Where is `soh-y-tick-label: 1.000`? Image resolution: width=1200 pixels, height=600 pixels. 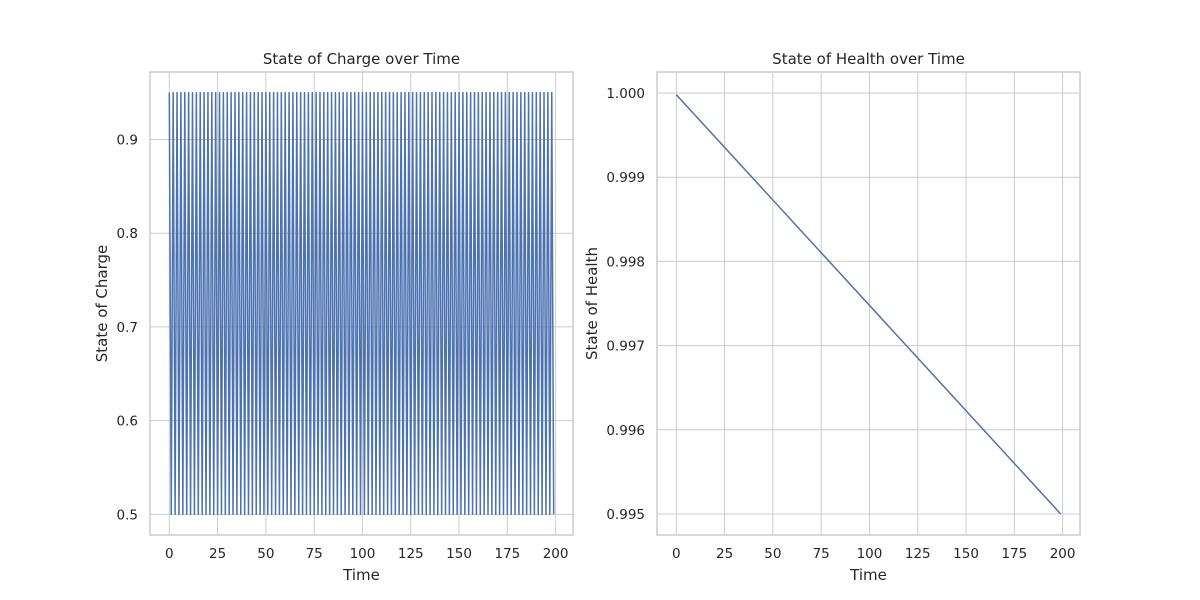 soh-y-tick-label: 1.000 is located at coordinates (625, 94).